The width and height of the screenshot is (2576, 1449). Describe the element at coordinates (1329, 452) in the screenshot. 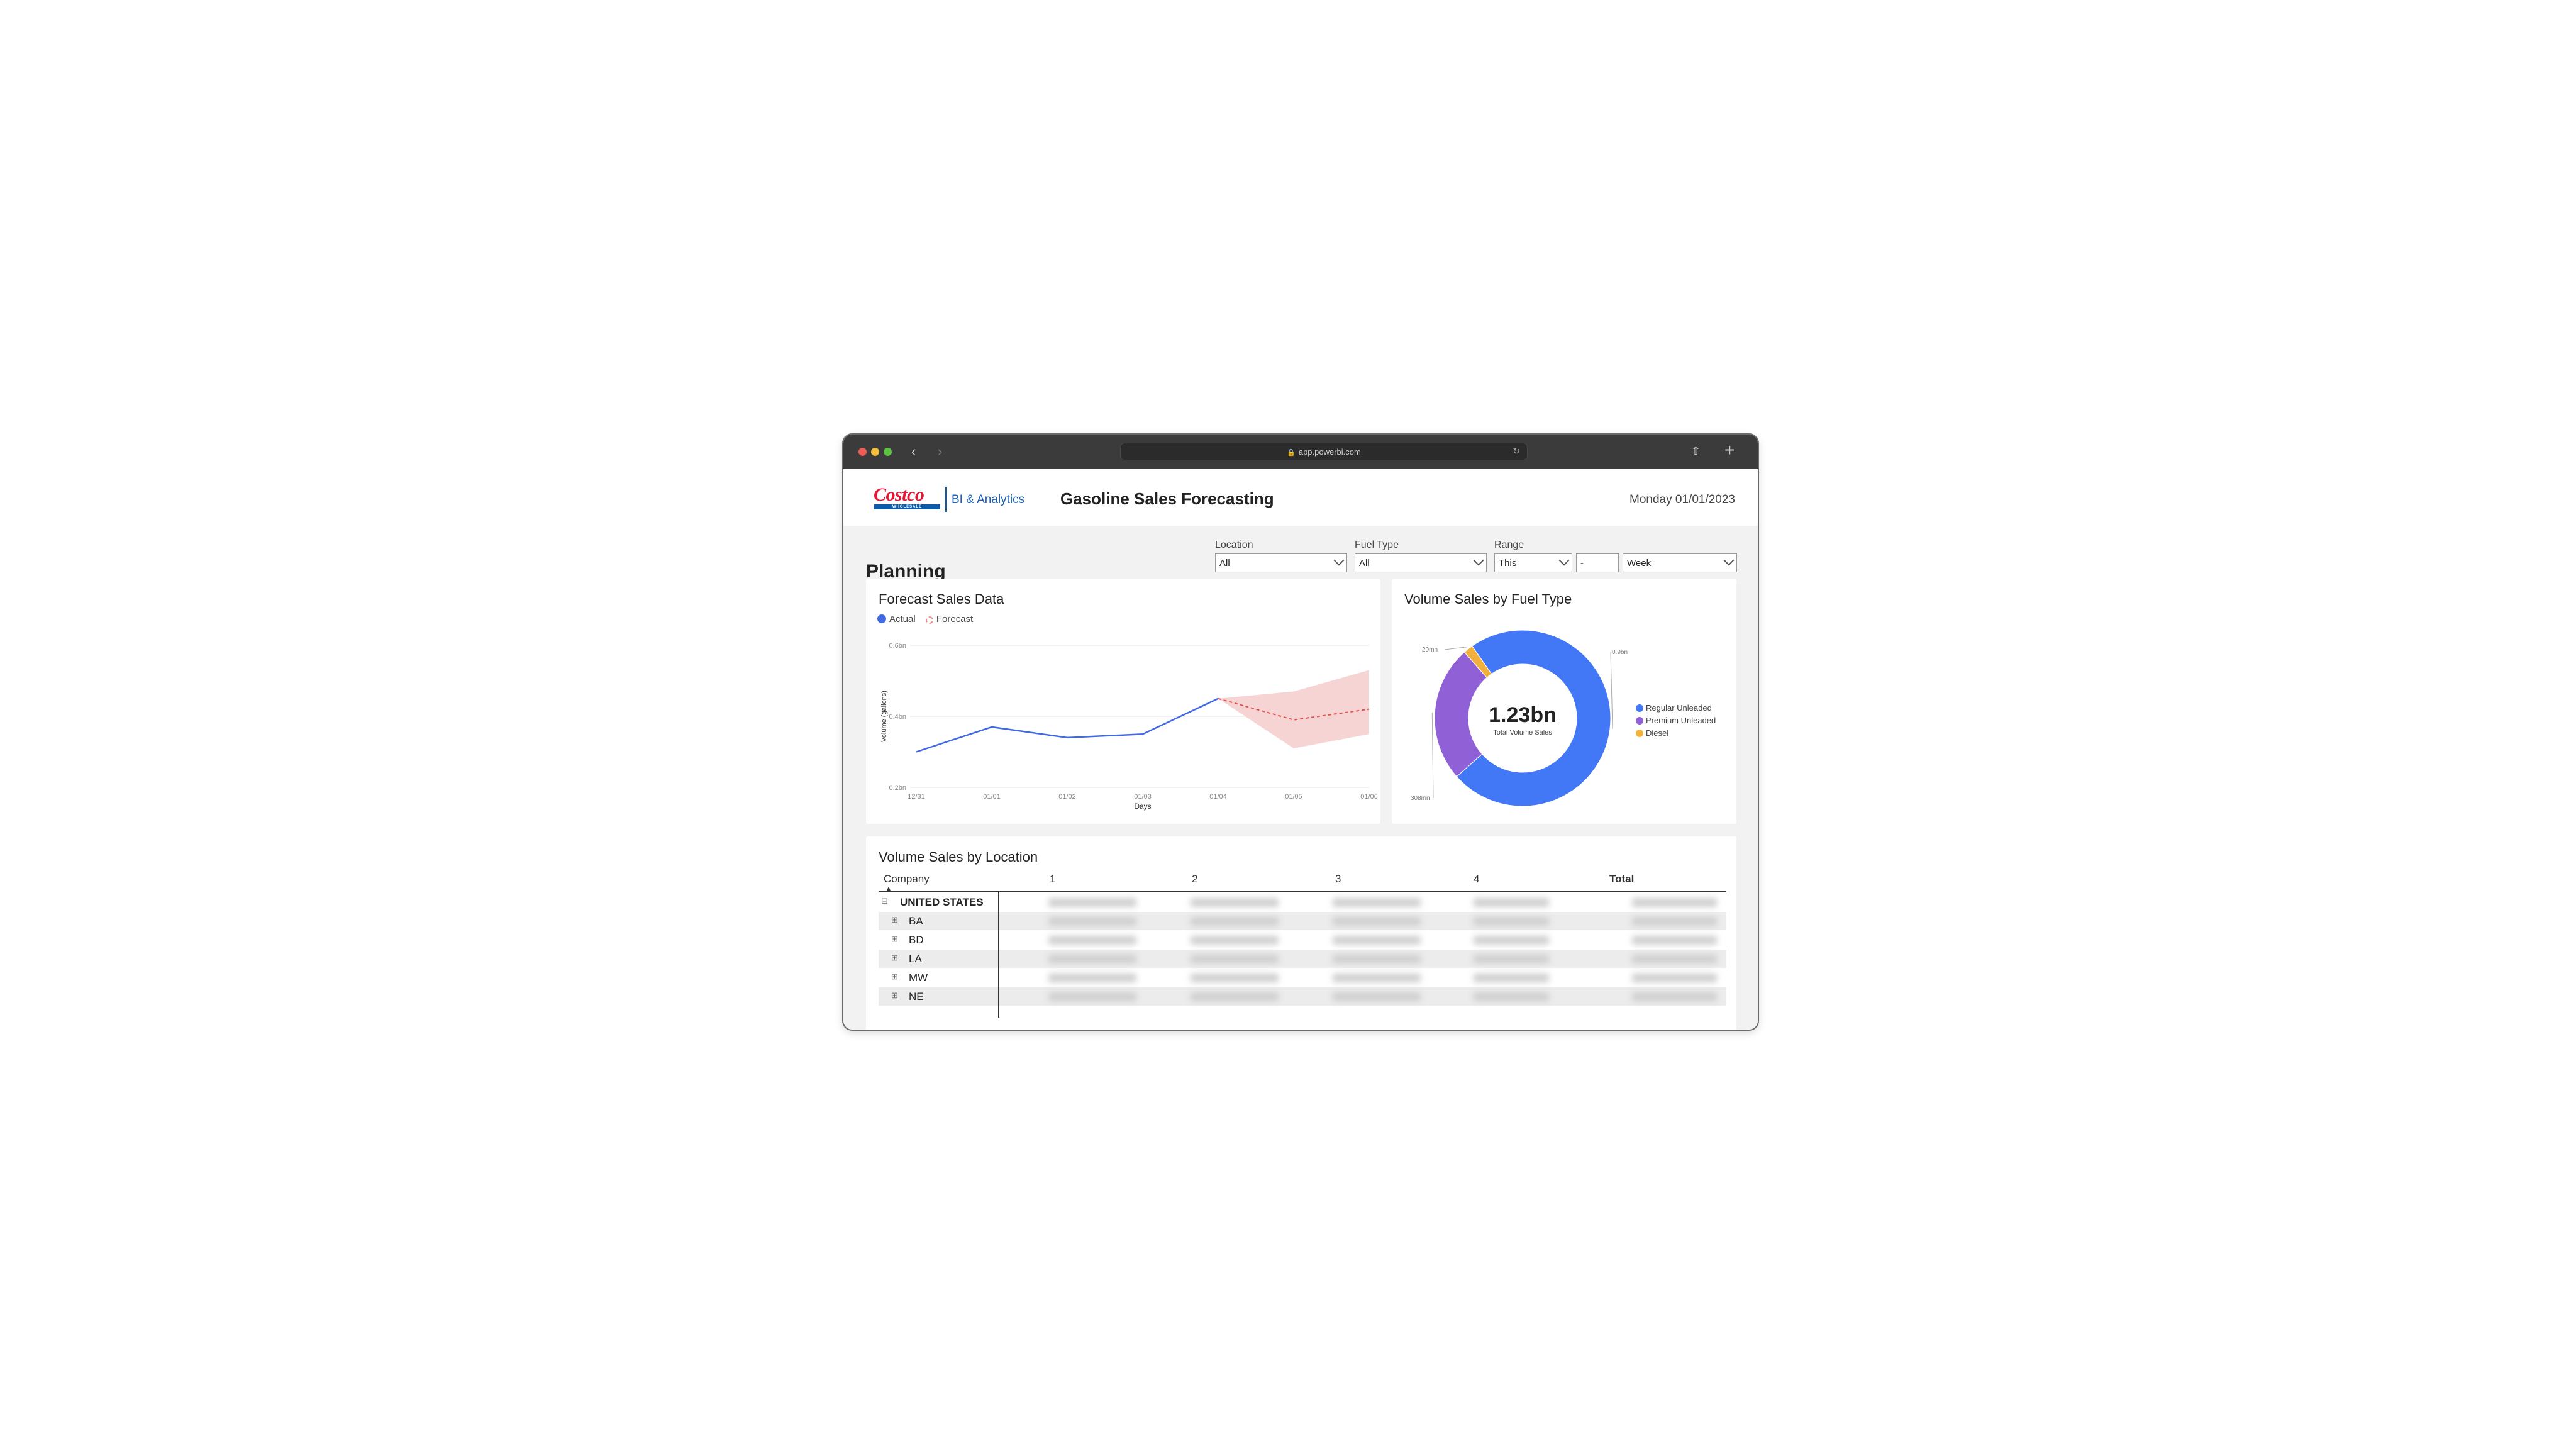

I see `url-text: app.powerbi.com` at that location.